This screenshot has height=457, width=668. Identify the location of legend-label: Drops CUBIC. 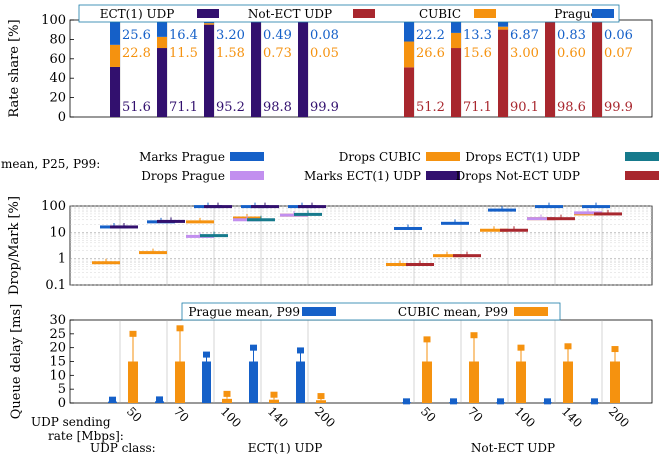
(380, 157).